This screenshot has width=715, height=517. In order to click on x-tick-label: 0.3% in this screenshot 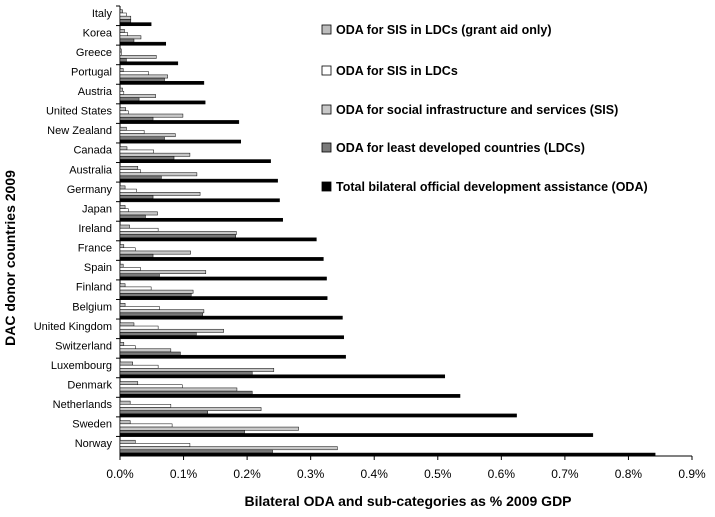, I will do `click(311, 474)`.